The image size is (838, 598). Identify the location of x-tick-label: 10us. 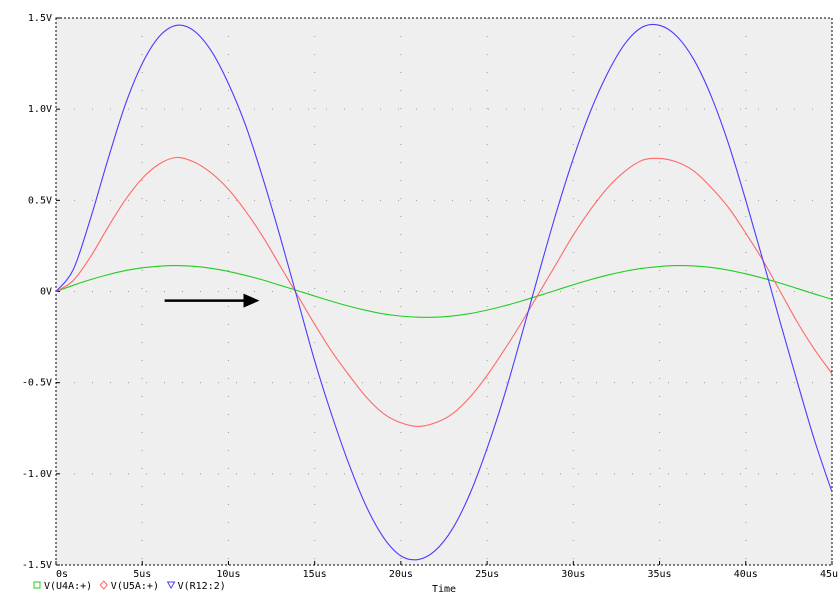
(228, 574).